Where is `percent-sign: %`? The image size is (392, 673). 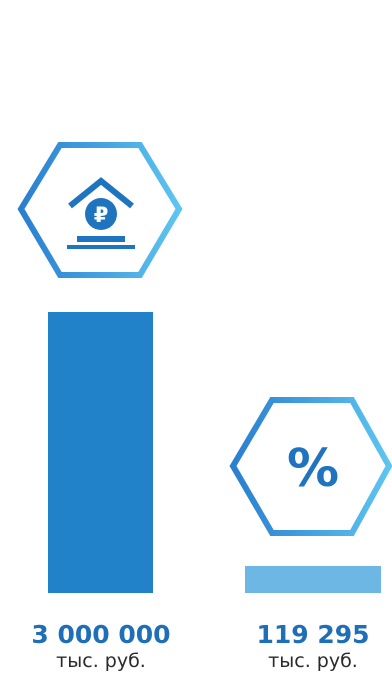
percent-sign: % is located at coordinates (313, 469).